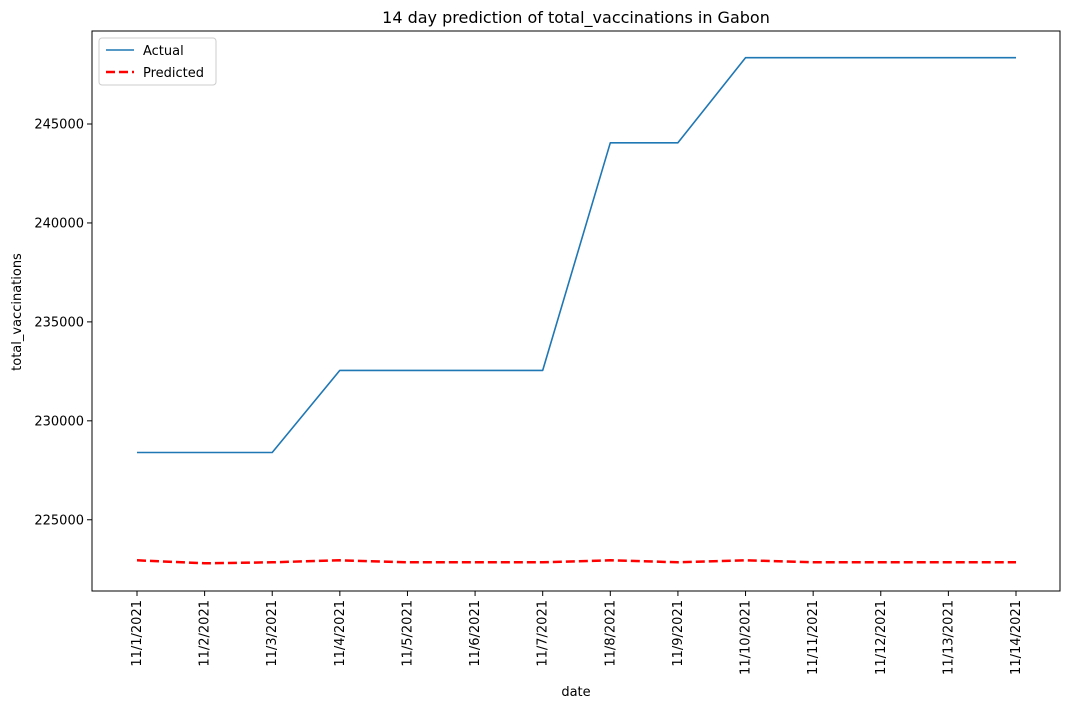 The image size is (1070, 709). I want to click on y-tick-label: 225000, so click(59, 520).